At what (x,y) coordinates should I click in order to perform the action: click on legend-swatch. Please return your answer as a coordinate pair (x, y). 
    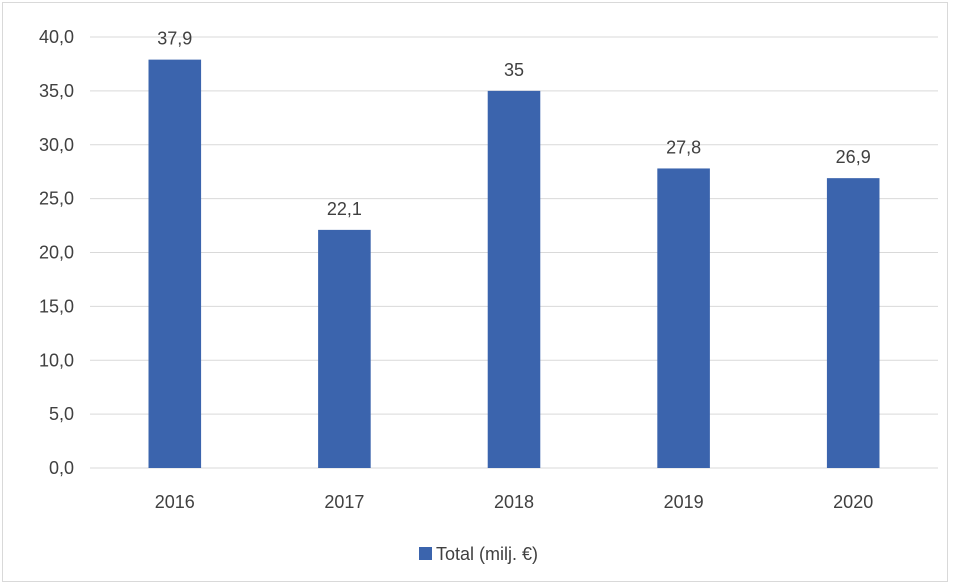
    Looking at the image, I should click on (425, 553).